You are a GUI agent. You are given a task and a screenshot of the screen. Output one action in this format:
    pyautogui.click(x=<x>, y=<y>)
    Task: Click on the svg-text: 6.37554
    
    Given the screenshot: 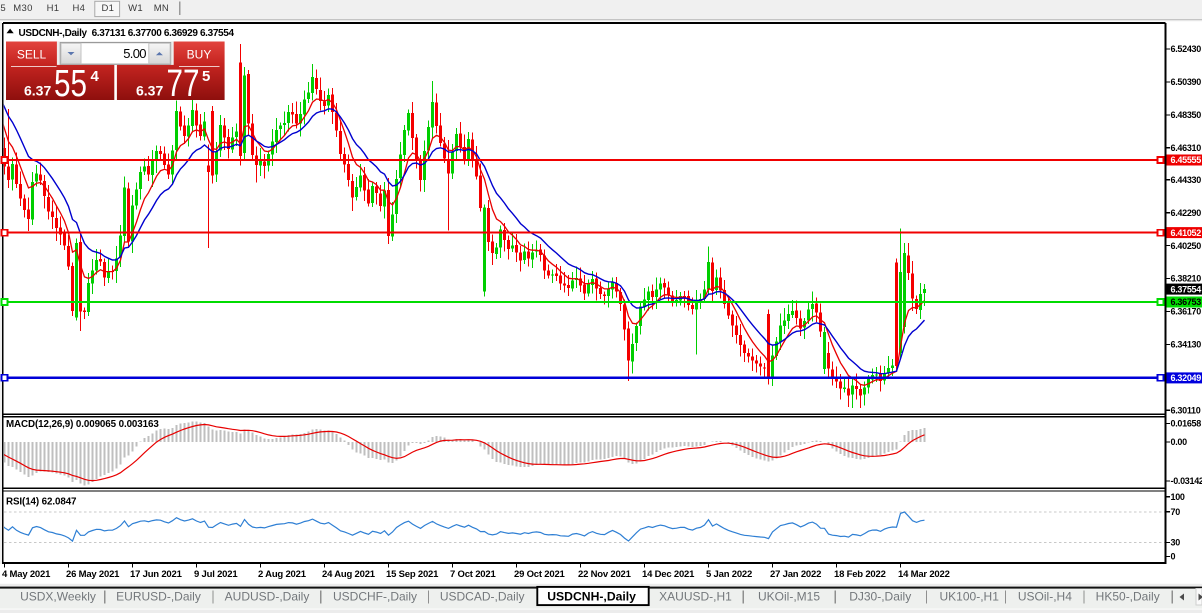 What is the action you would take?
    pyautogui.click(x=1186, y=289)
    